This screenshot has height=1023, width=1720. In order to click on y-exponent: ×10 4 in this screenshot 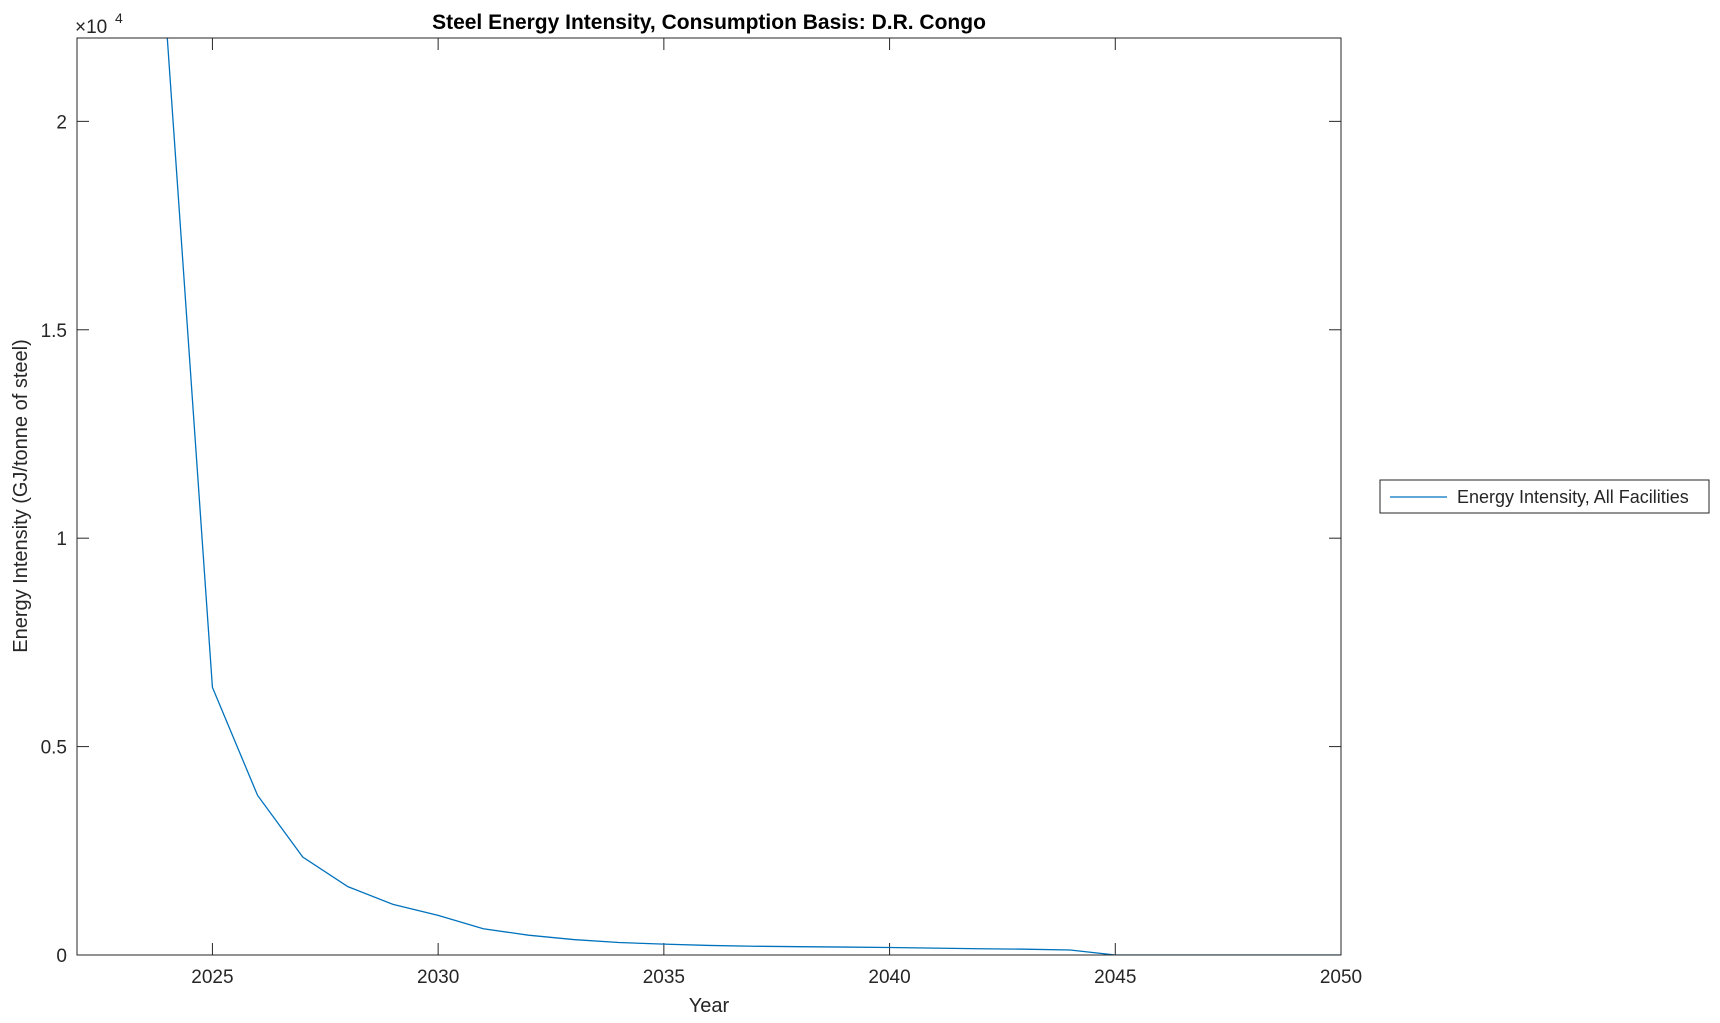, I will do `click(99, 24)`.